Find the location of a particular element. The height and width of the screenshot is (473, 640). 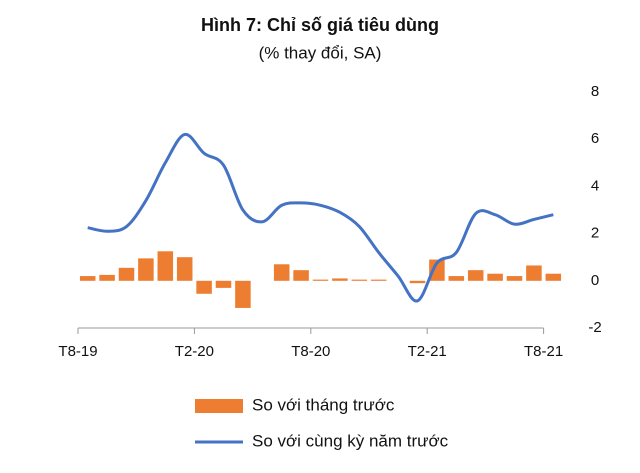

y-tick-label: 0 is located at coordinates (595, 280).